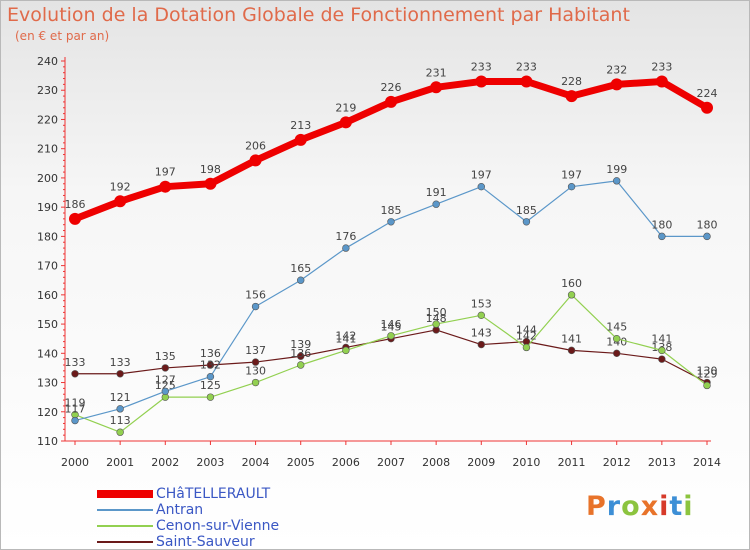 The height and width of the screenshot is (550, 750). What do you see at coordinates (345, 236) in the screenshot?
I see `data-label: 176` at bounding box center [345, 236].